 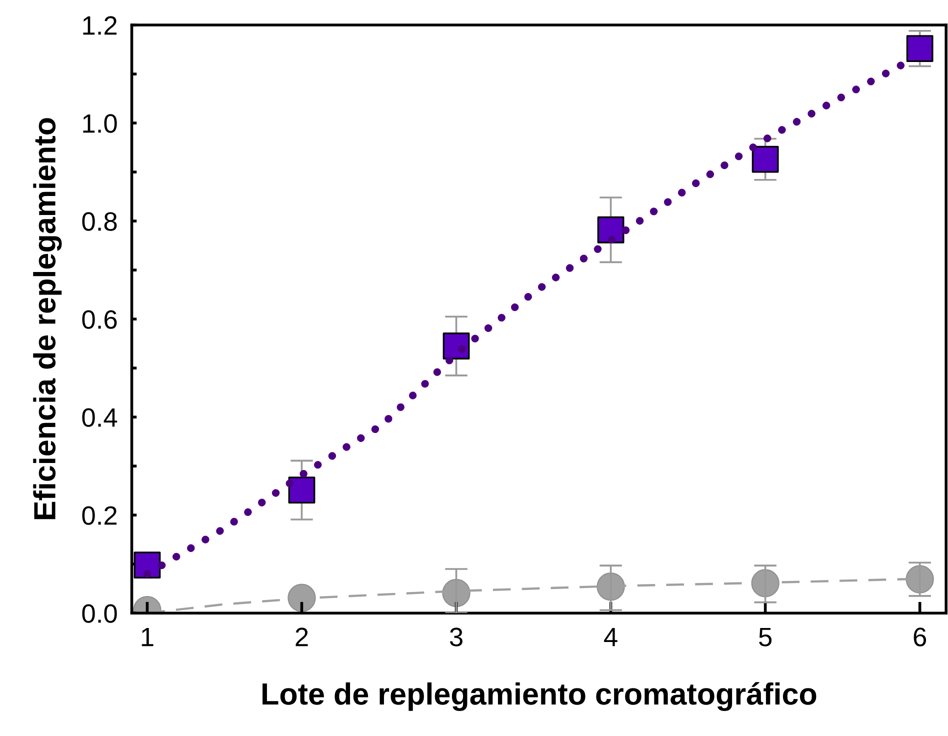 I want to click on x-tick-label: 4, so click(x=611, y=637).